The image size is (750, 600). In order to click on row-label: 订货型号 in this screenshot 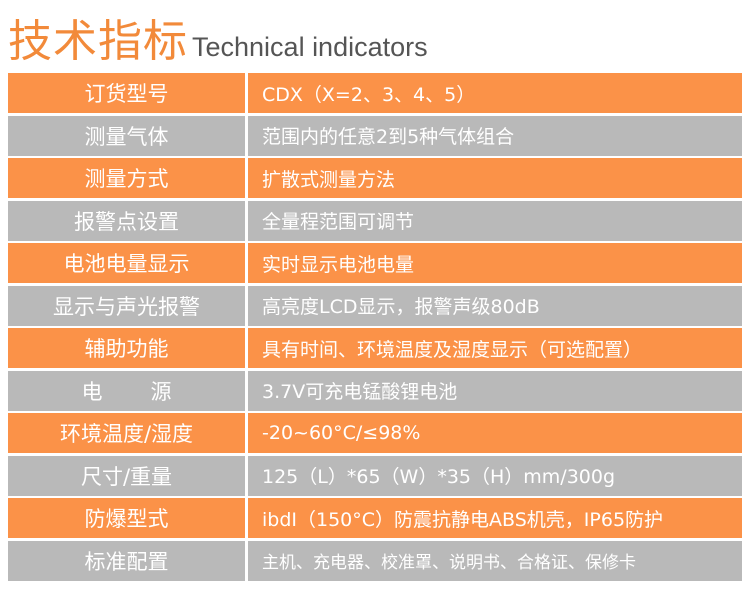, I will do `click(126, 93)`.